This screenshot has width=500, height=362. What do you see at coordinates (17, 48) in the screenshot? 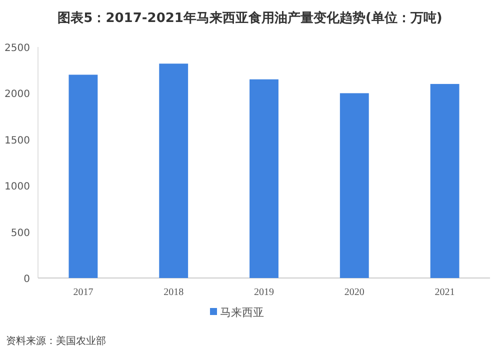
I see `y-tick-label: 2500` at bounding box center [17, 48].